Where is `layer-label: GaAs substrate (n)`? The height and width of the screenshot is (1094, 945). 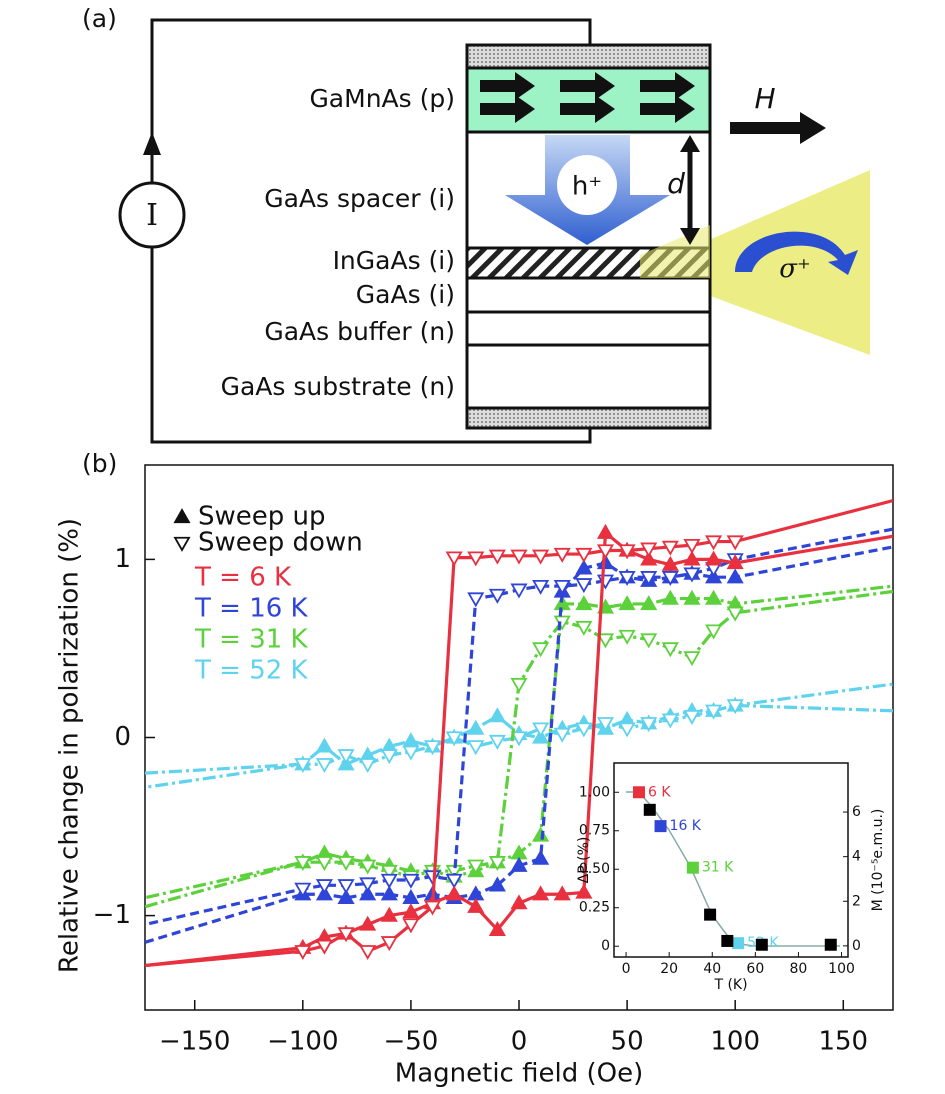 layer-label: GaAs substrate (n) is located at coordinates (338, 386).